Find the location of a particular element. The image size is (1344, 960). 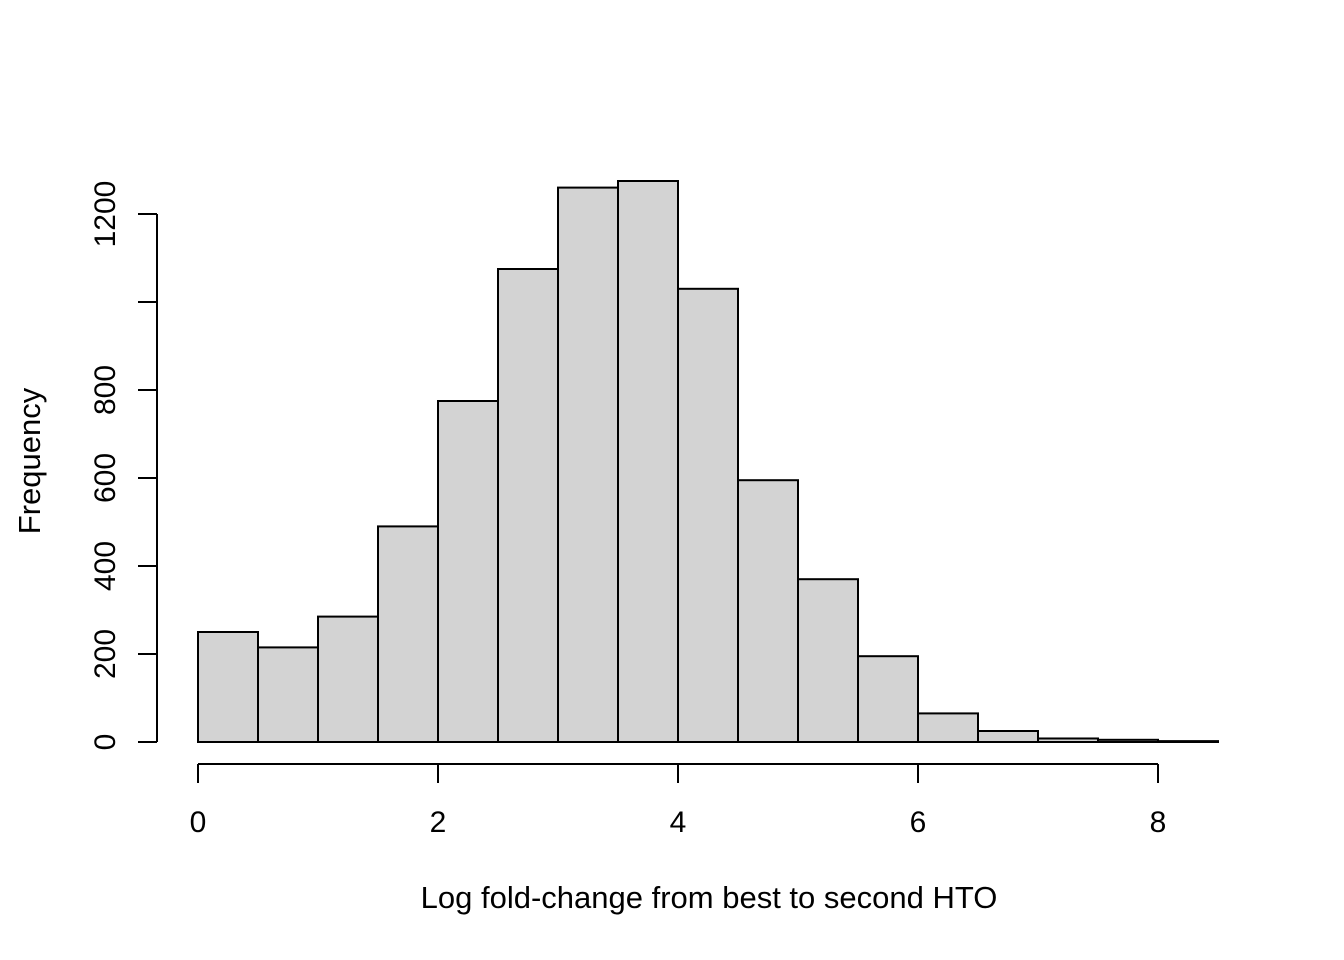

y-tick-label: 200 is located at coordinates (105, 654).